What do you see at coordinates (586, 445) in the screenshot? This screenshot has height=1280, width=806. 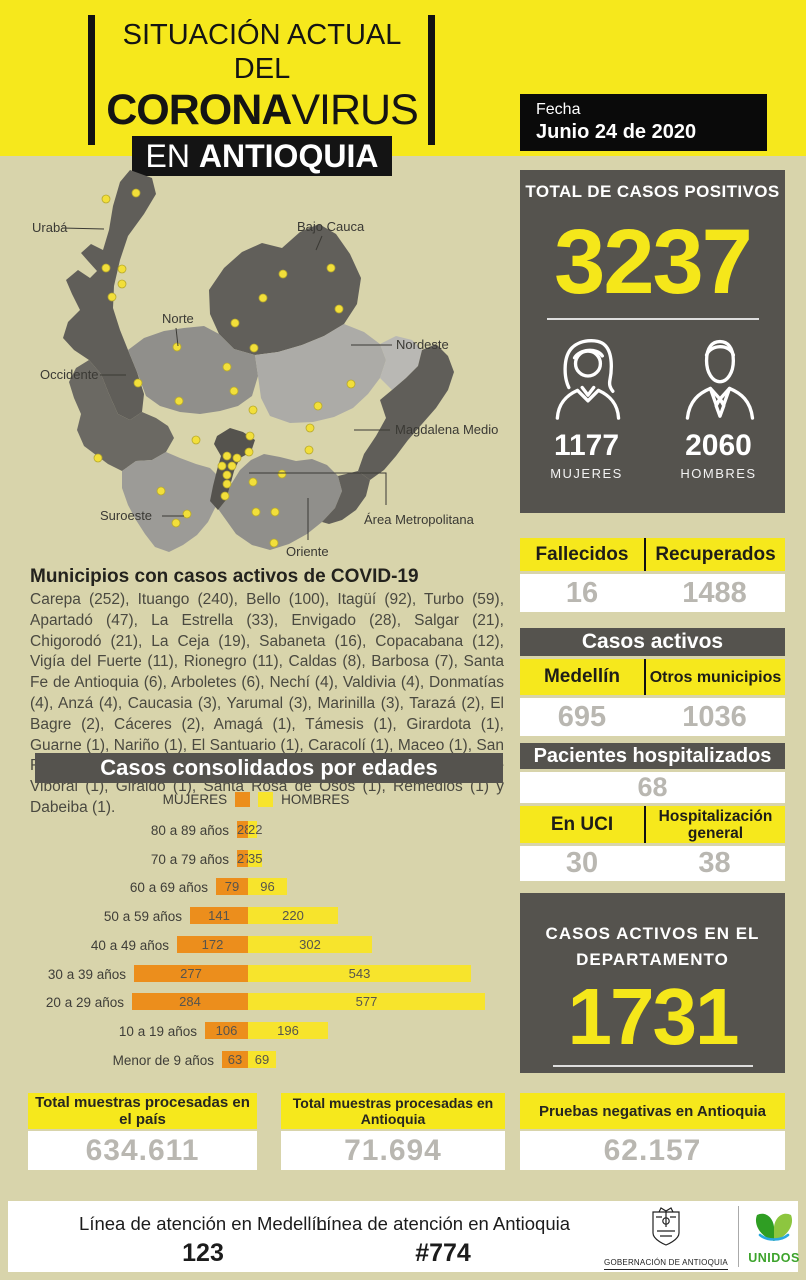 I see `women-count: 1177` at bounding box center [586, 445].